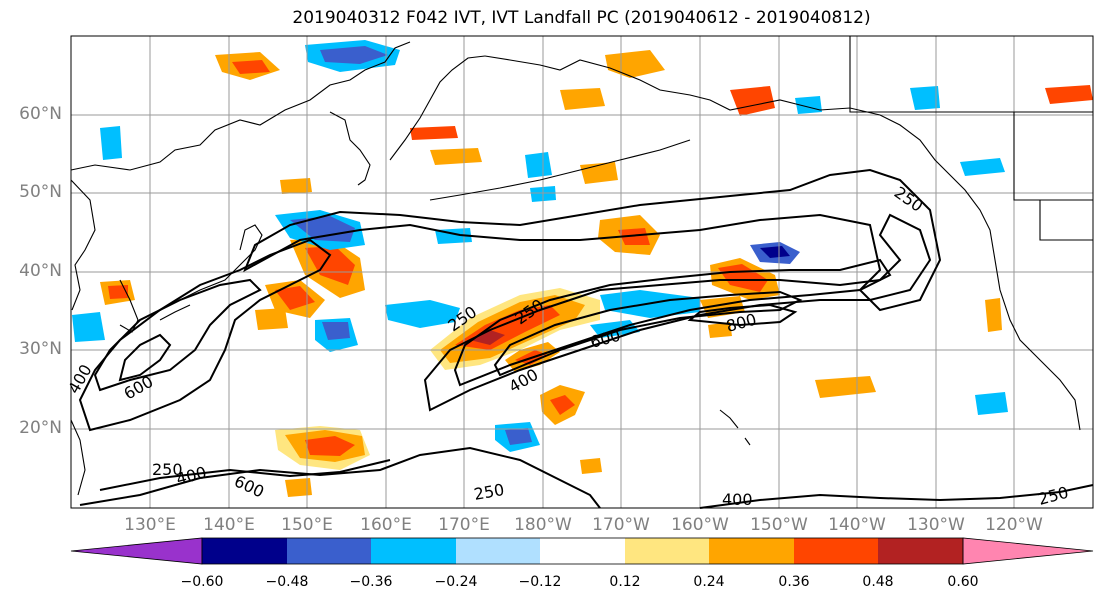 The image size is (1105, 601). I want to click on colorbar-label: −0.24, so click(456, 582).